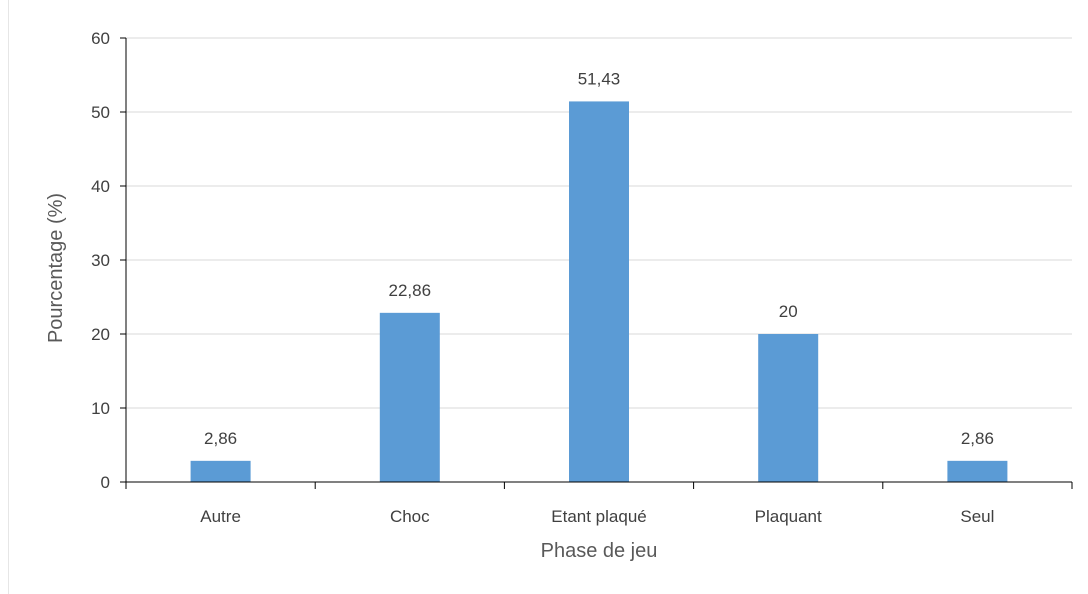  What do you see at coordinates (100, 186) in the screenshot?
I see `y-tick-label: 40` at bounding box center [100, 186].